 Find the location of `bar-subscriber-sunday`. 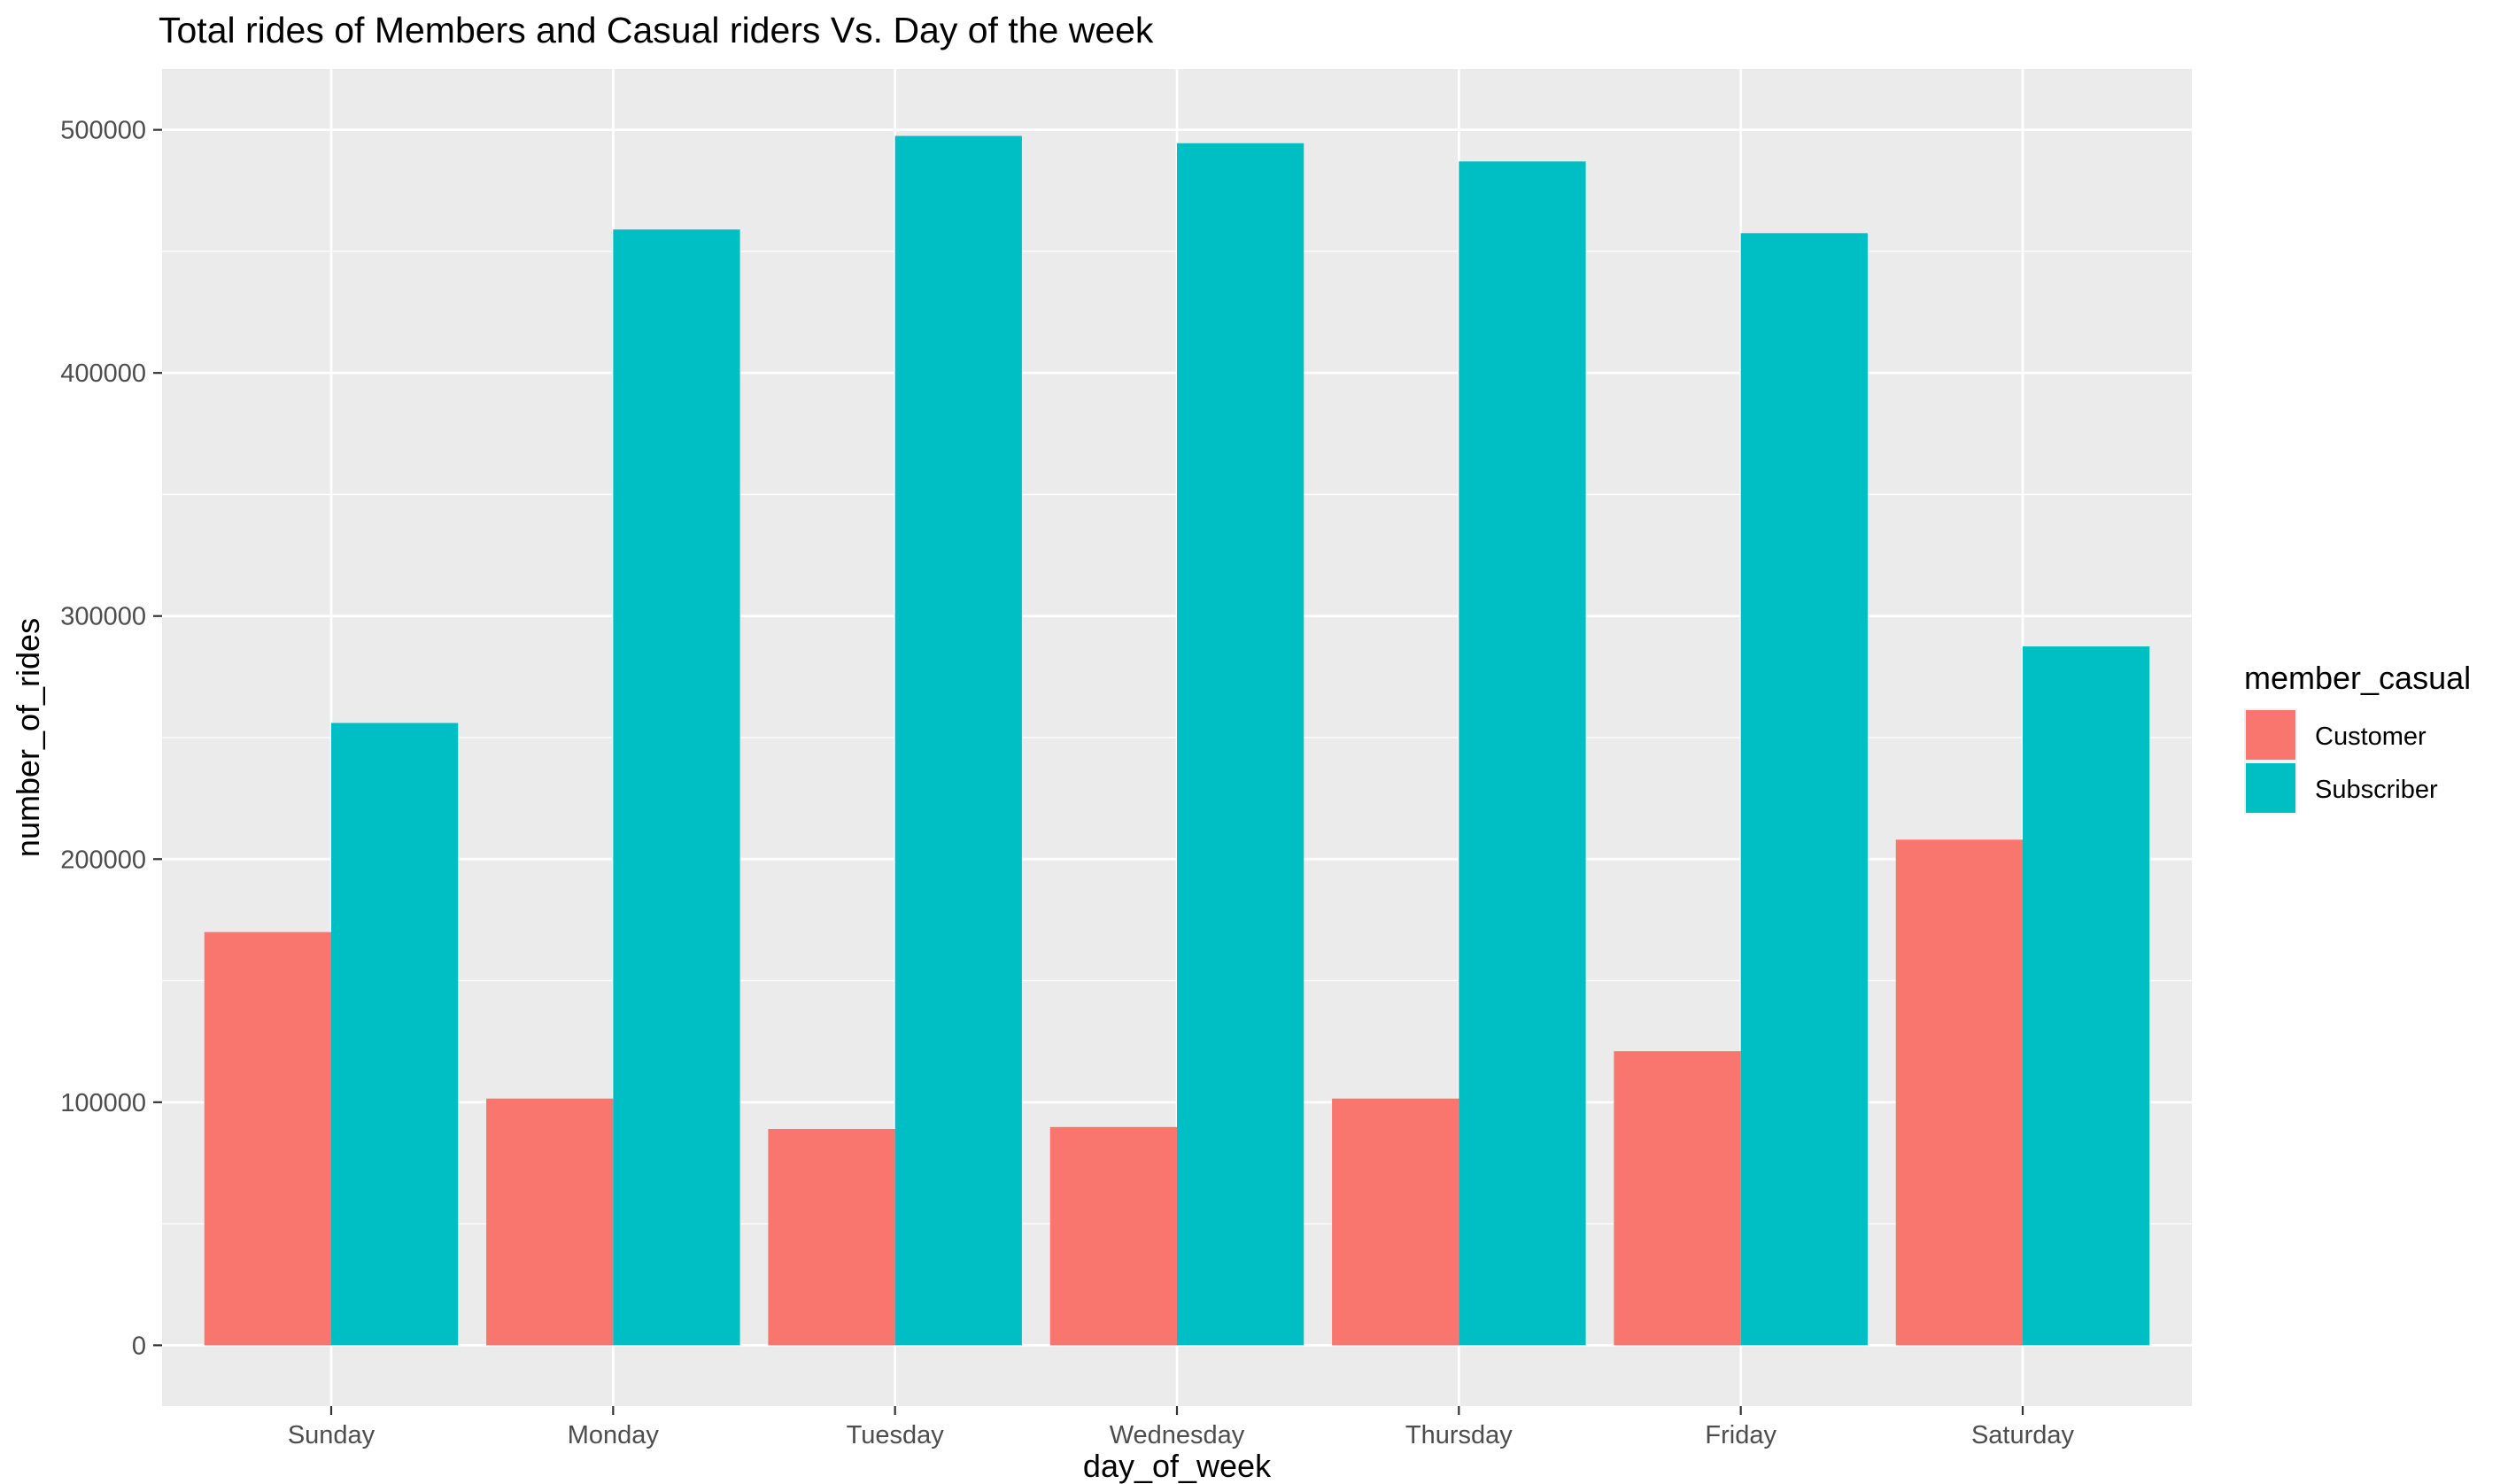

bar-subscriber-sunday is located at coordinates (395, 1034).